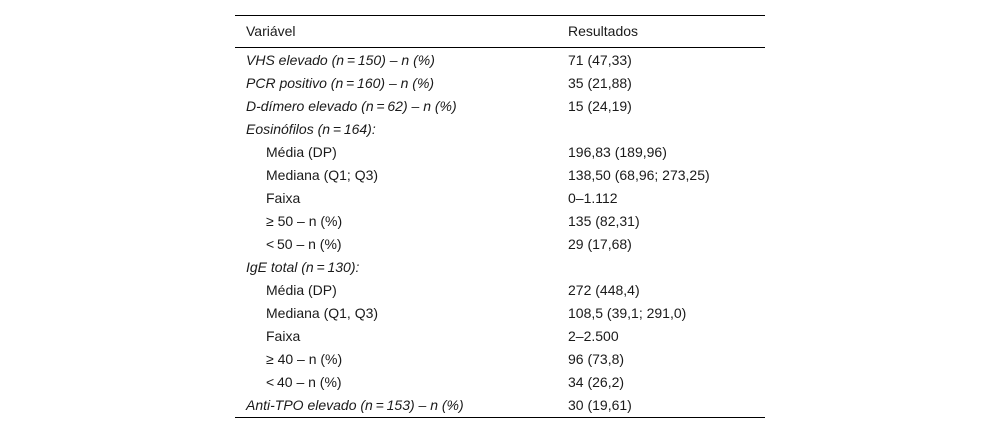 This screenshot has height=440, width=1000. I want to click on row-variable: D-dímero elevado (n = 62) – n (%), so click(351, 106).